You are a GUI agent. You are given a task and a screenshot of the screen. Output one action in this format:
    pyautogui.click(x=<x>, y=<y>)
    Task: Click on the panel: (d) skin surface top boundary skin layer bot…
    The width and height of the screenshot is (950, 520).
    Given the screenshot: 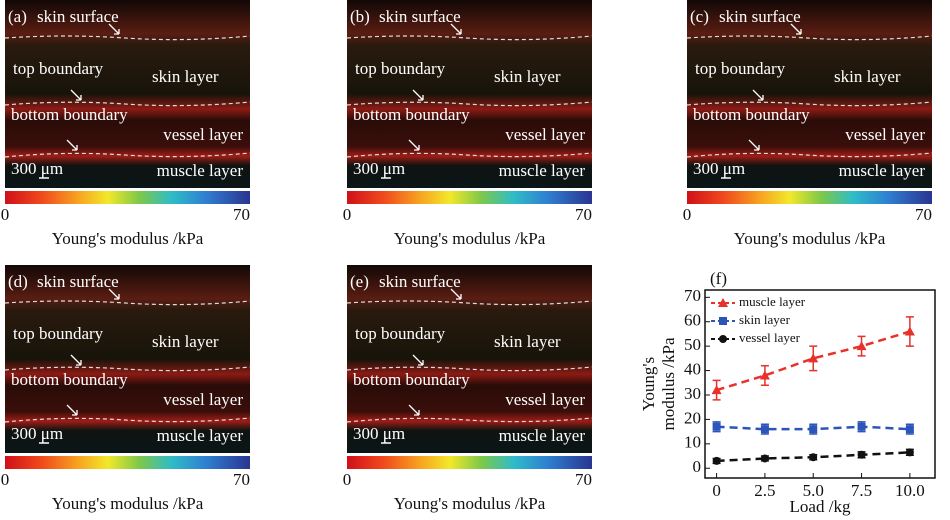 What is the action you would take?
    pyautogui.click(x=126, y=389)
    